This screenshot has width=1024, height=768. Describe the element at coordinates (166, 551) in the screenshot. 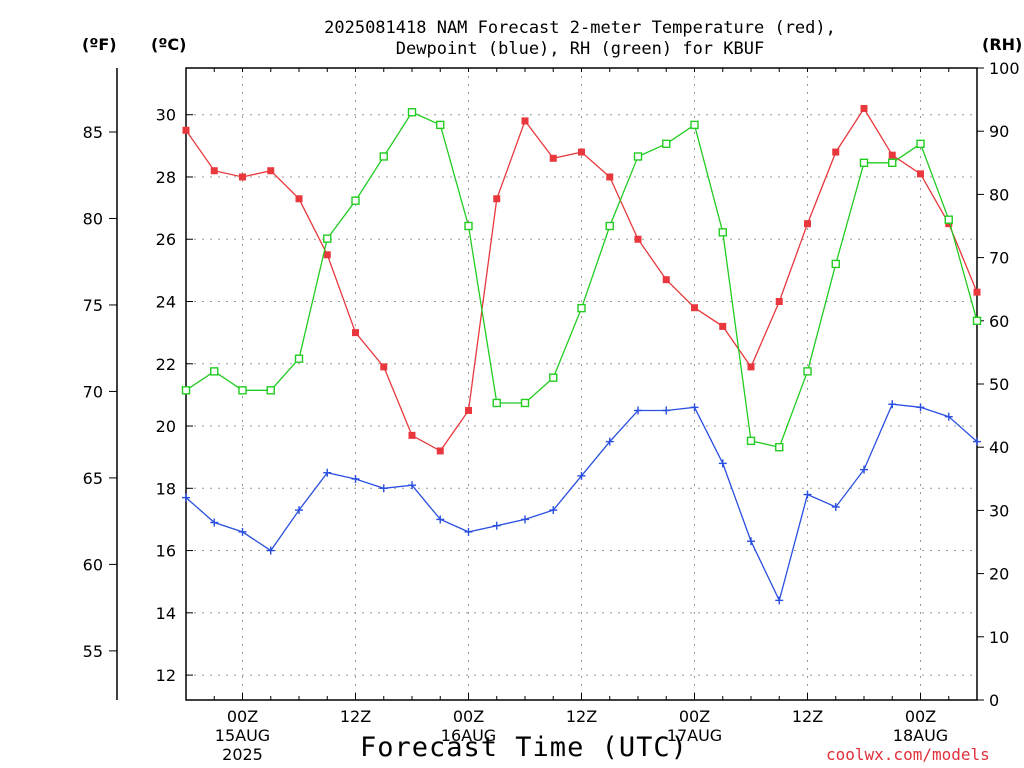

I see `c-tick-label: 16` at that location.